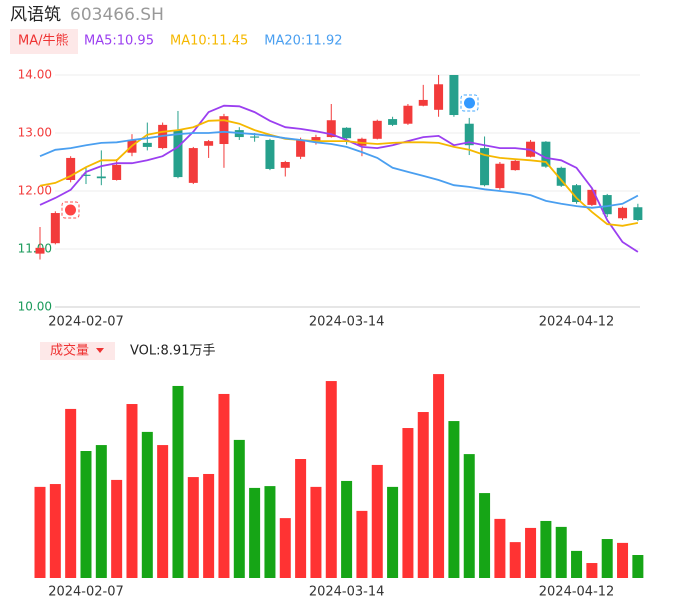 The image size is (686, 606). What do you see at coordinates (117, 15) in the screenshot?
I see `stock-code: 603466.SH` at bounding box center [117, 15].